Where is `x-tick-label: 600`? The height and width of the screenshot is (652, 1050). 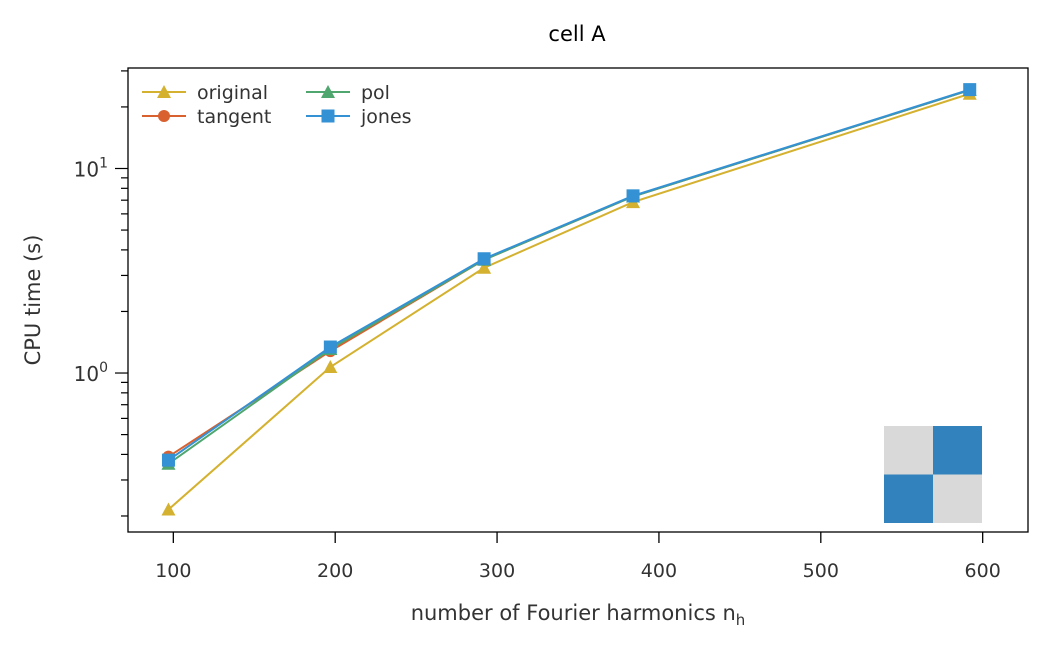
x-tick-label: 600 is located at coordinates (983, 571).